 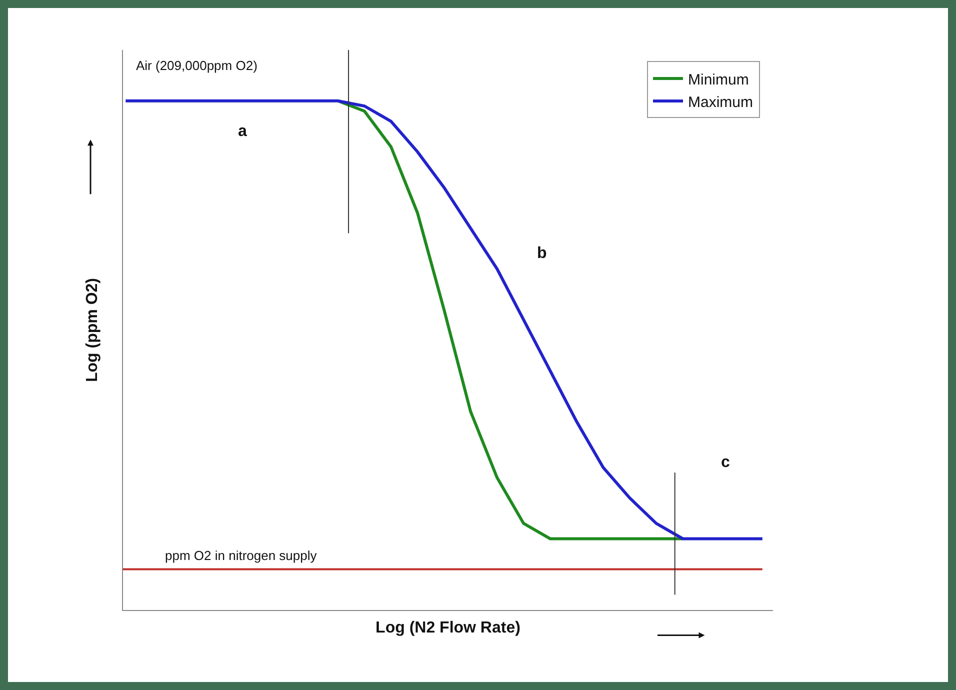 I want to click on annotation: a, so click(x=242, y=131).